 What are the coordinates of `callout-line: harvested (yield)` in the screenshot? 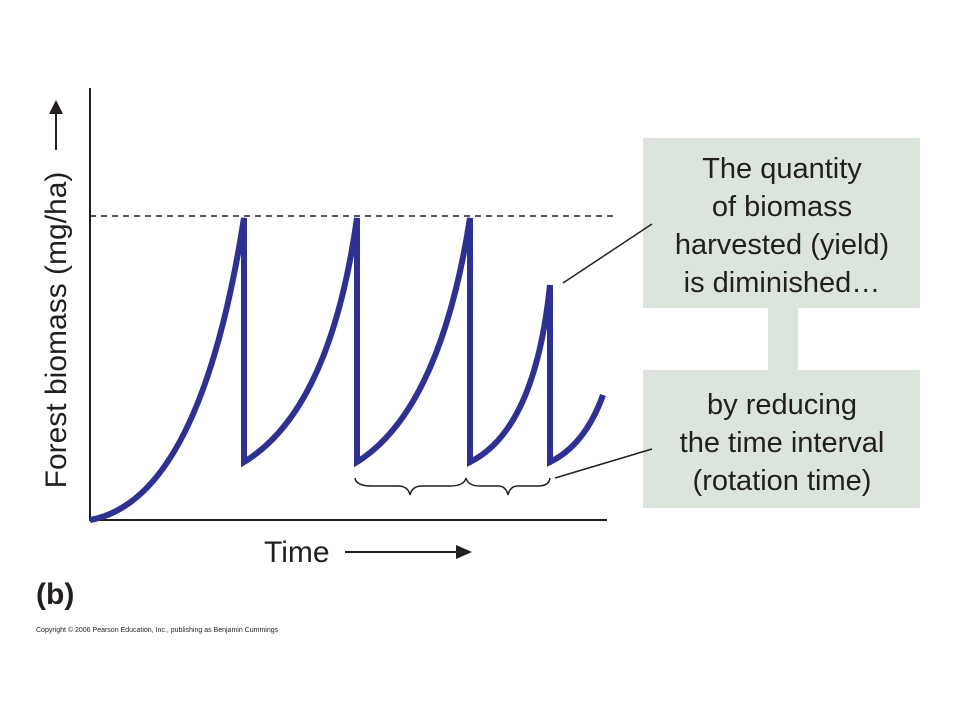 It's located at (782, 245).